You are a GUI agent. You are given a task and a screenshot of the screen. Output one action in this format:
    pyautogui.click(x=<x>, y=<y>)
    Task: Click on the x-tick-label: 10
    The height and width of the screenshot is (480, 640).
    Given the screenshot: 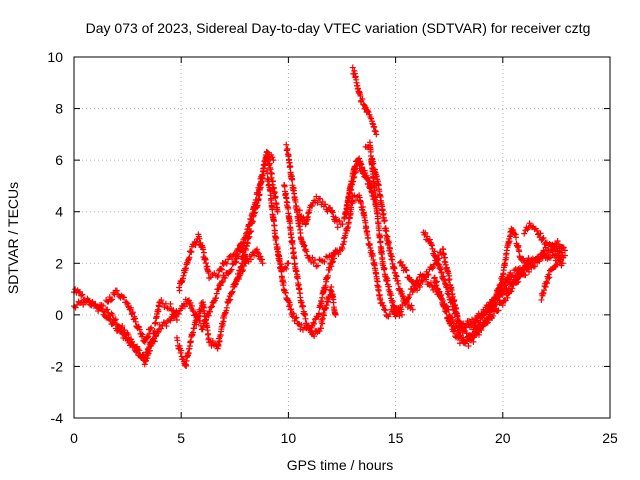 What is the action you would take?
    pyautogui.click(x=289, y=438)
    